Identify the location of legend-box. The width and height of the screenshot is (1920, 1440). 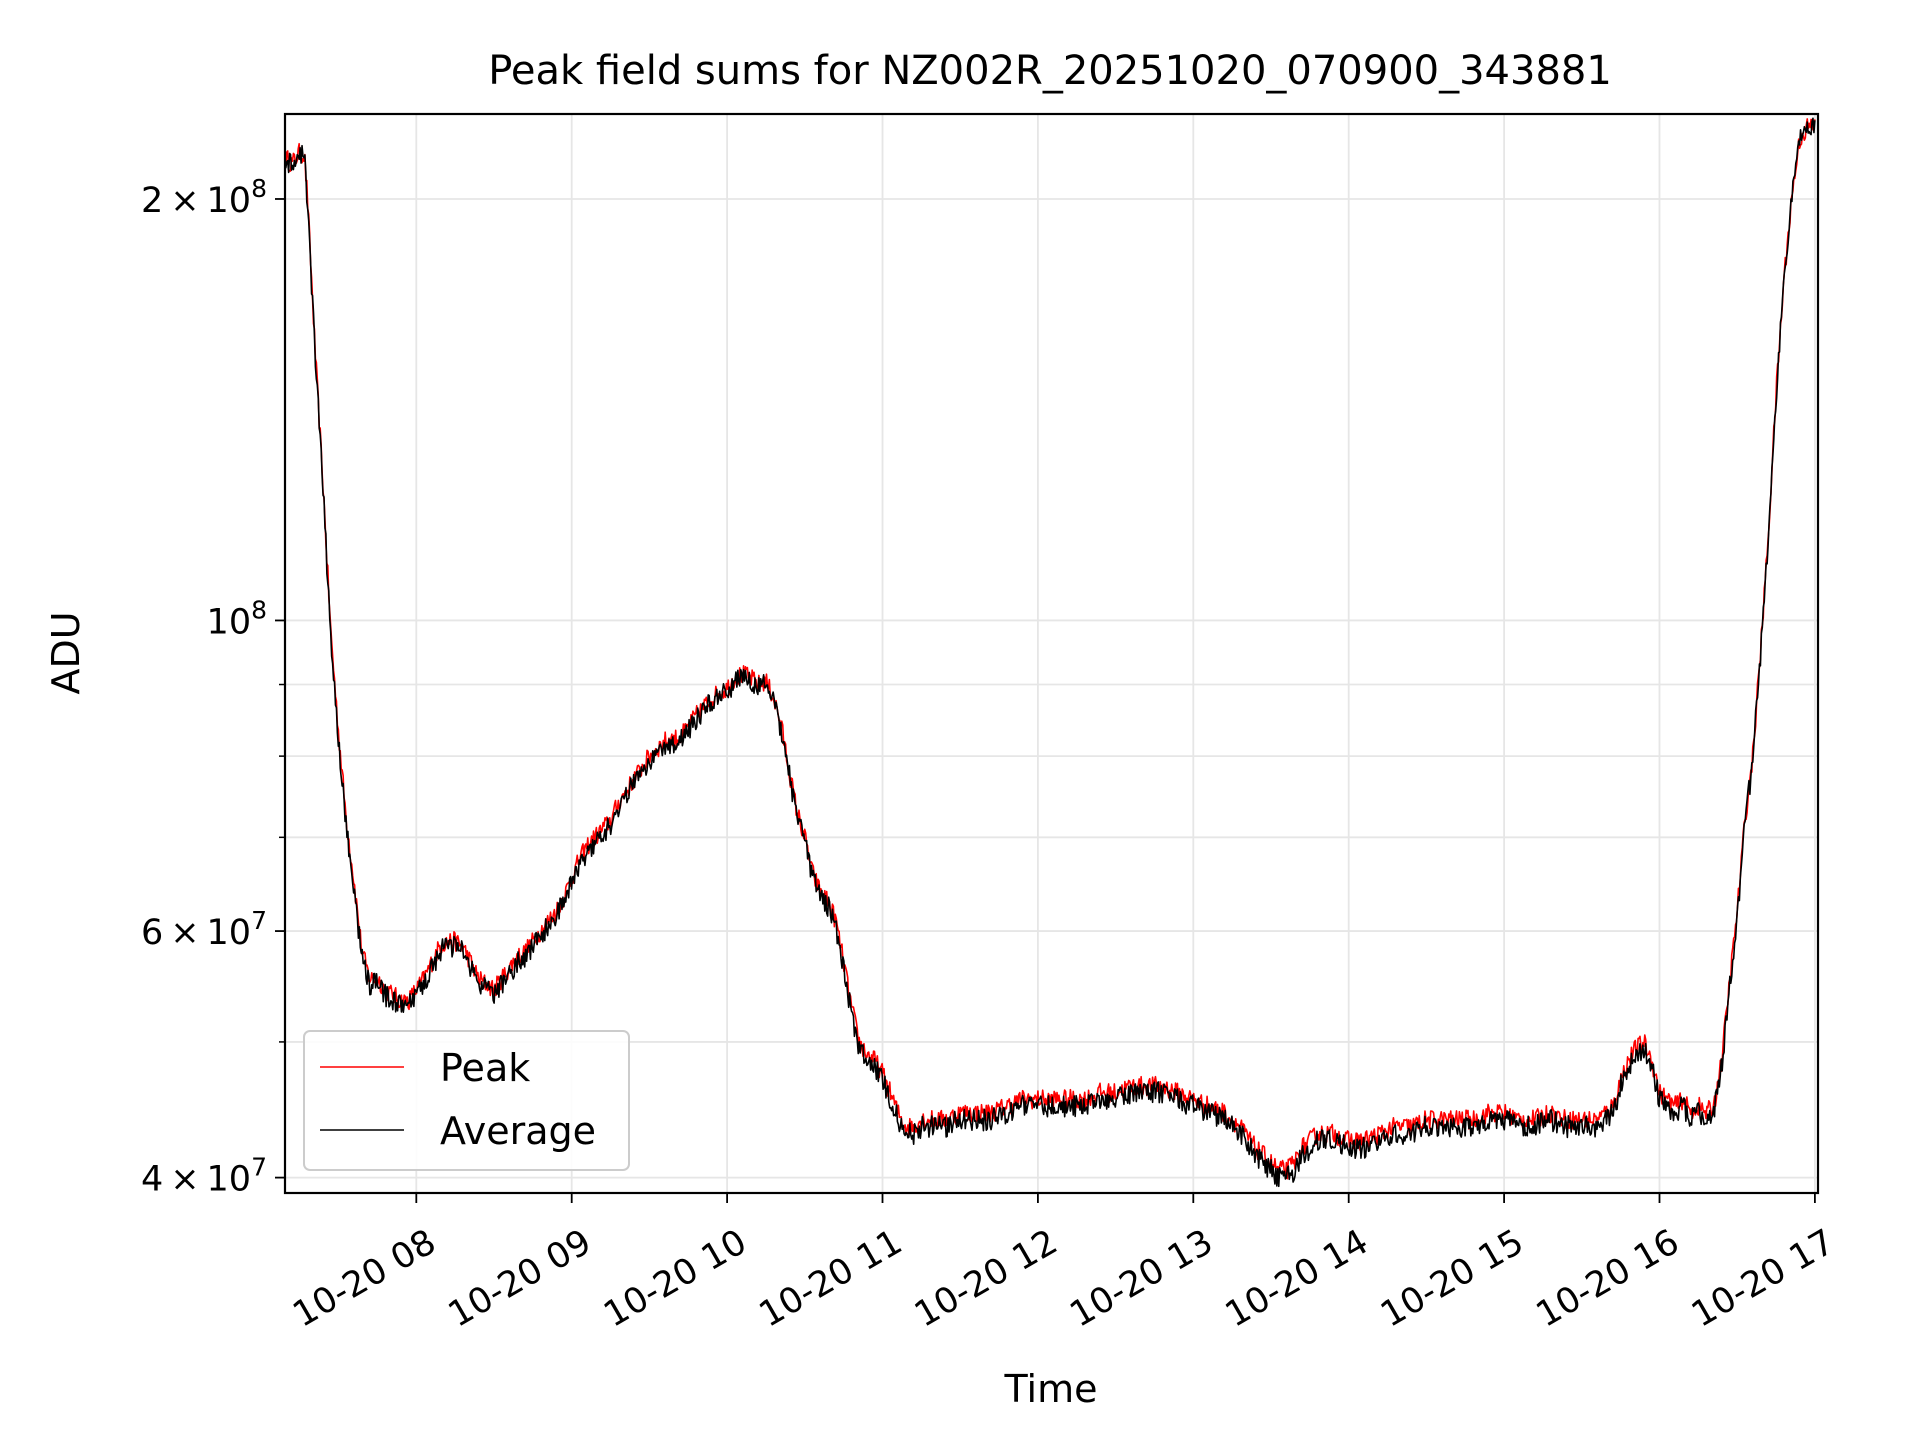
(466, 1100).